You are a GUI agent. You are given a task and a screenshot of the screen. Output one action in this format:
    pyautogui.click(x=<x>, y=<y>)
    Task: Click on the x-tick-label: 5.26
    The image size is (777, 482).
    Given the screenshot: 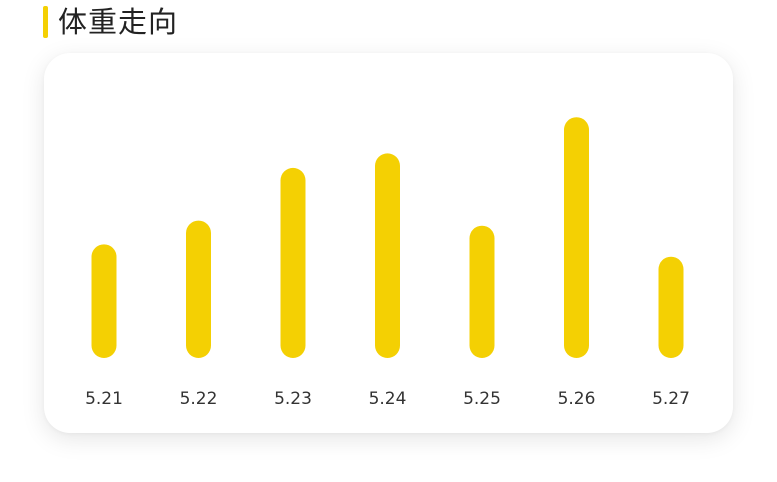 What is the action you would take?
    pyautogui.click(x=577, y=399)
    